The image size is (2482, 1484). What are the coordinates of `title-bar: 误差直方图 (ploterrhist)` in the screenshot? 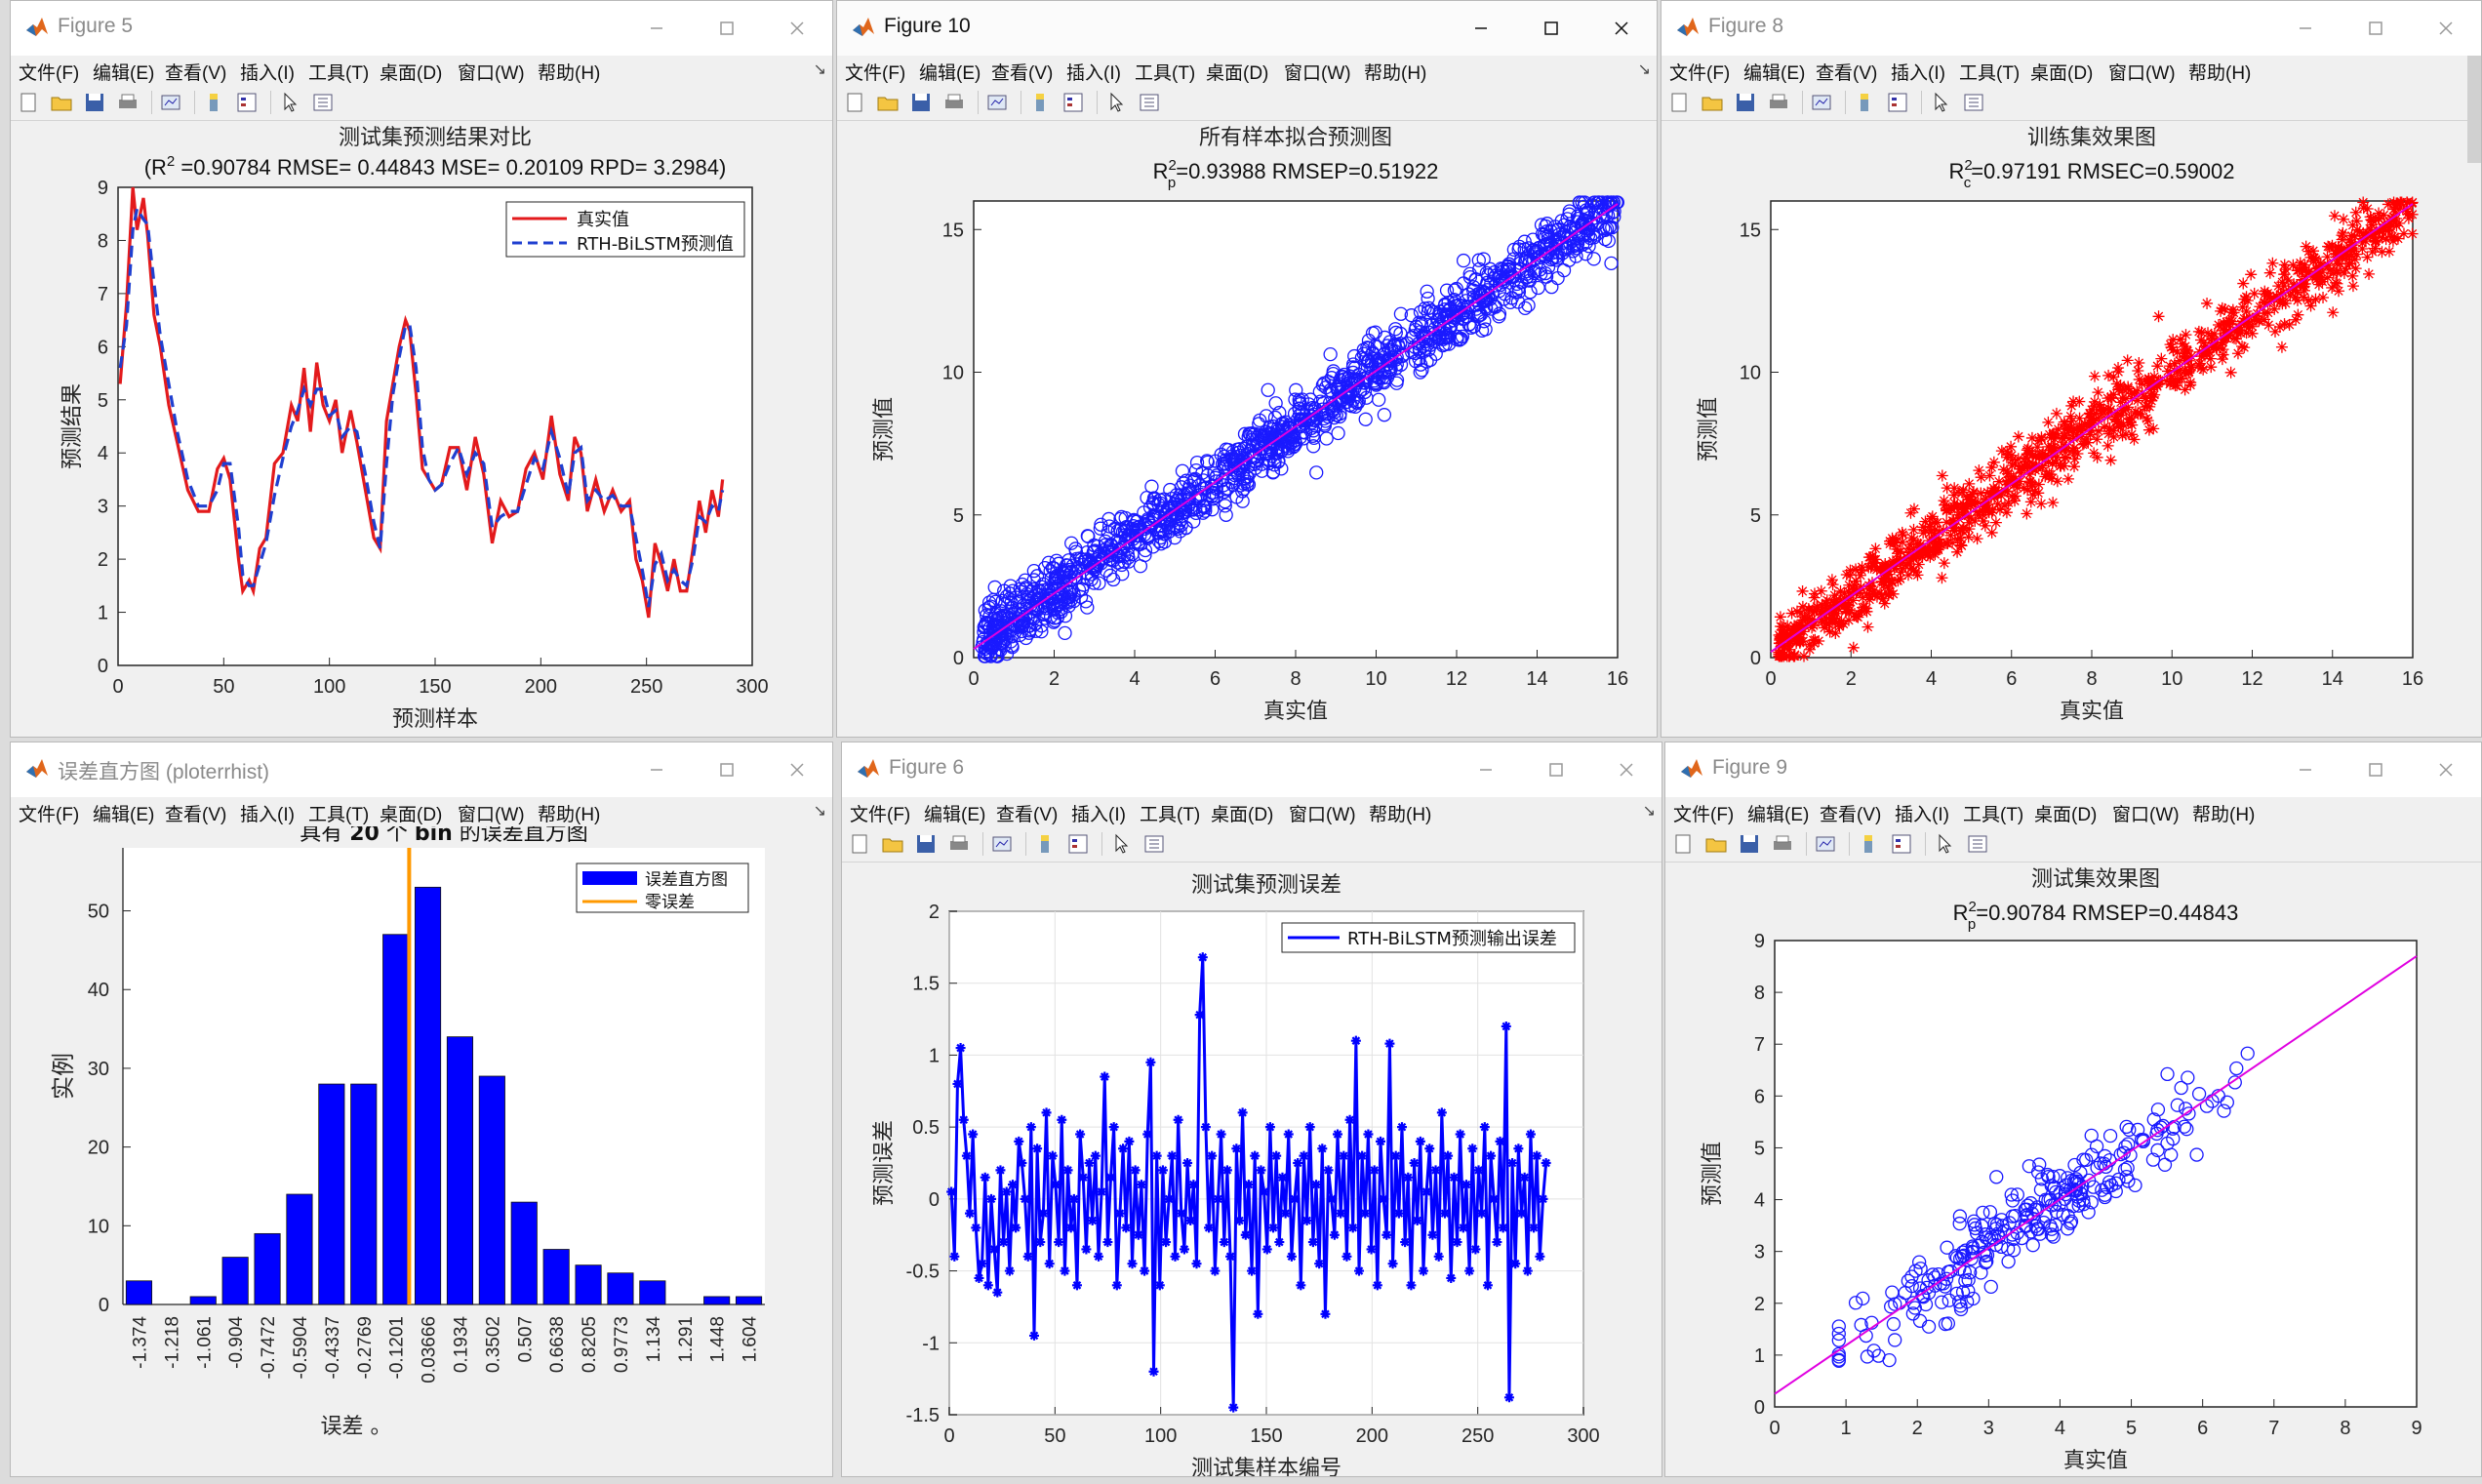 It's located at (422, 769).